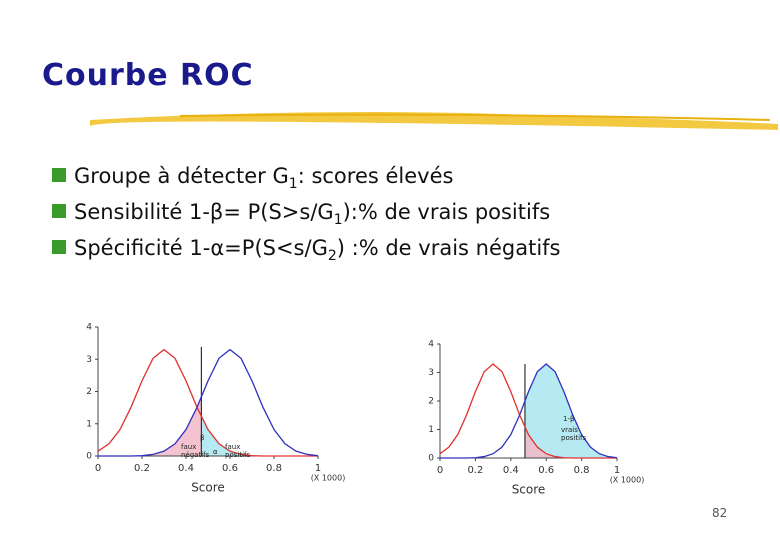 The width and height of the screenshot is (780, 540). I want to click on annotation: négatifs, so click(195, 455).